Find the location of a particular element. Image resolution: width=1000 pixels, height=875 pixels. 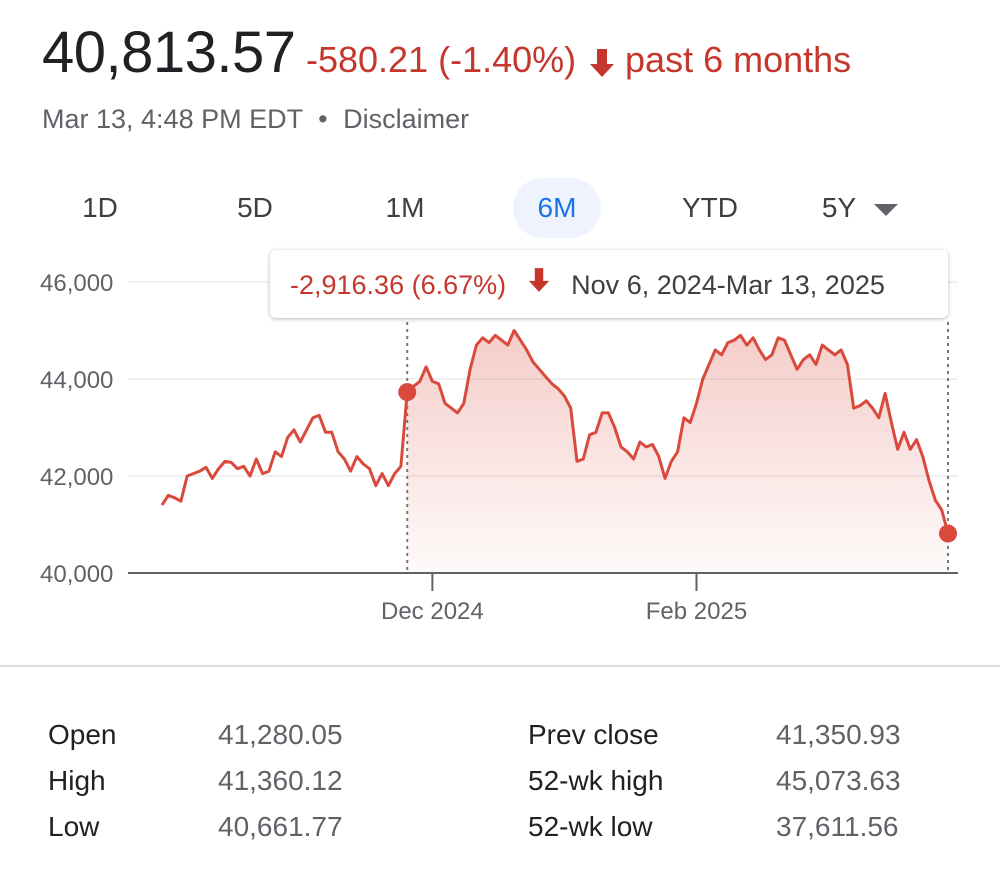

tab-5y-dropdown: 5Y is located at coordinates (860, 208).